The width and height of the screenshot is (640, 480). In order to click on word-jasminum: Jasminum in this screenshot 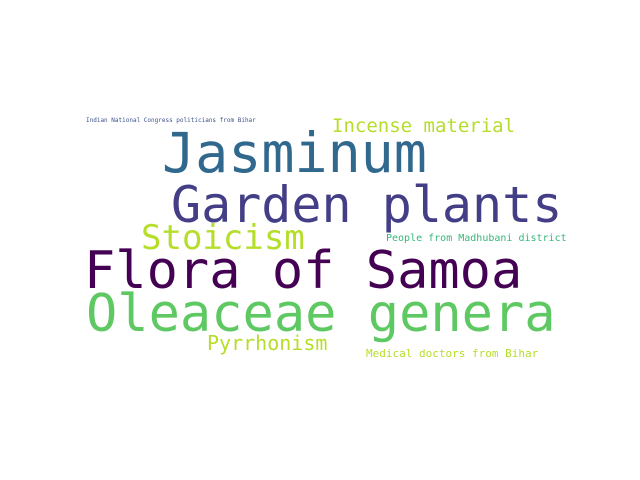, I will do `click(294, 153)`.